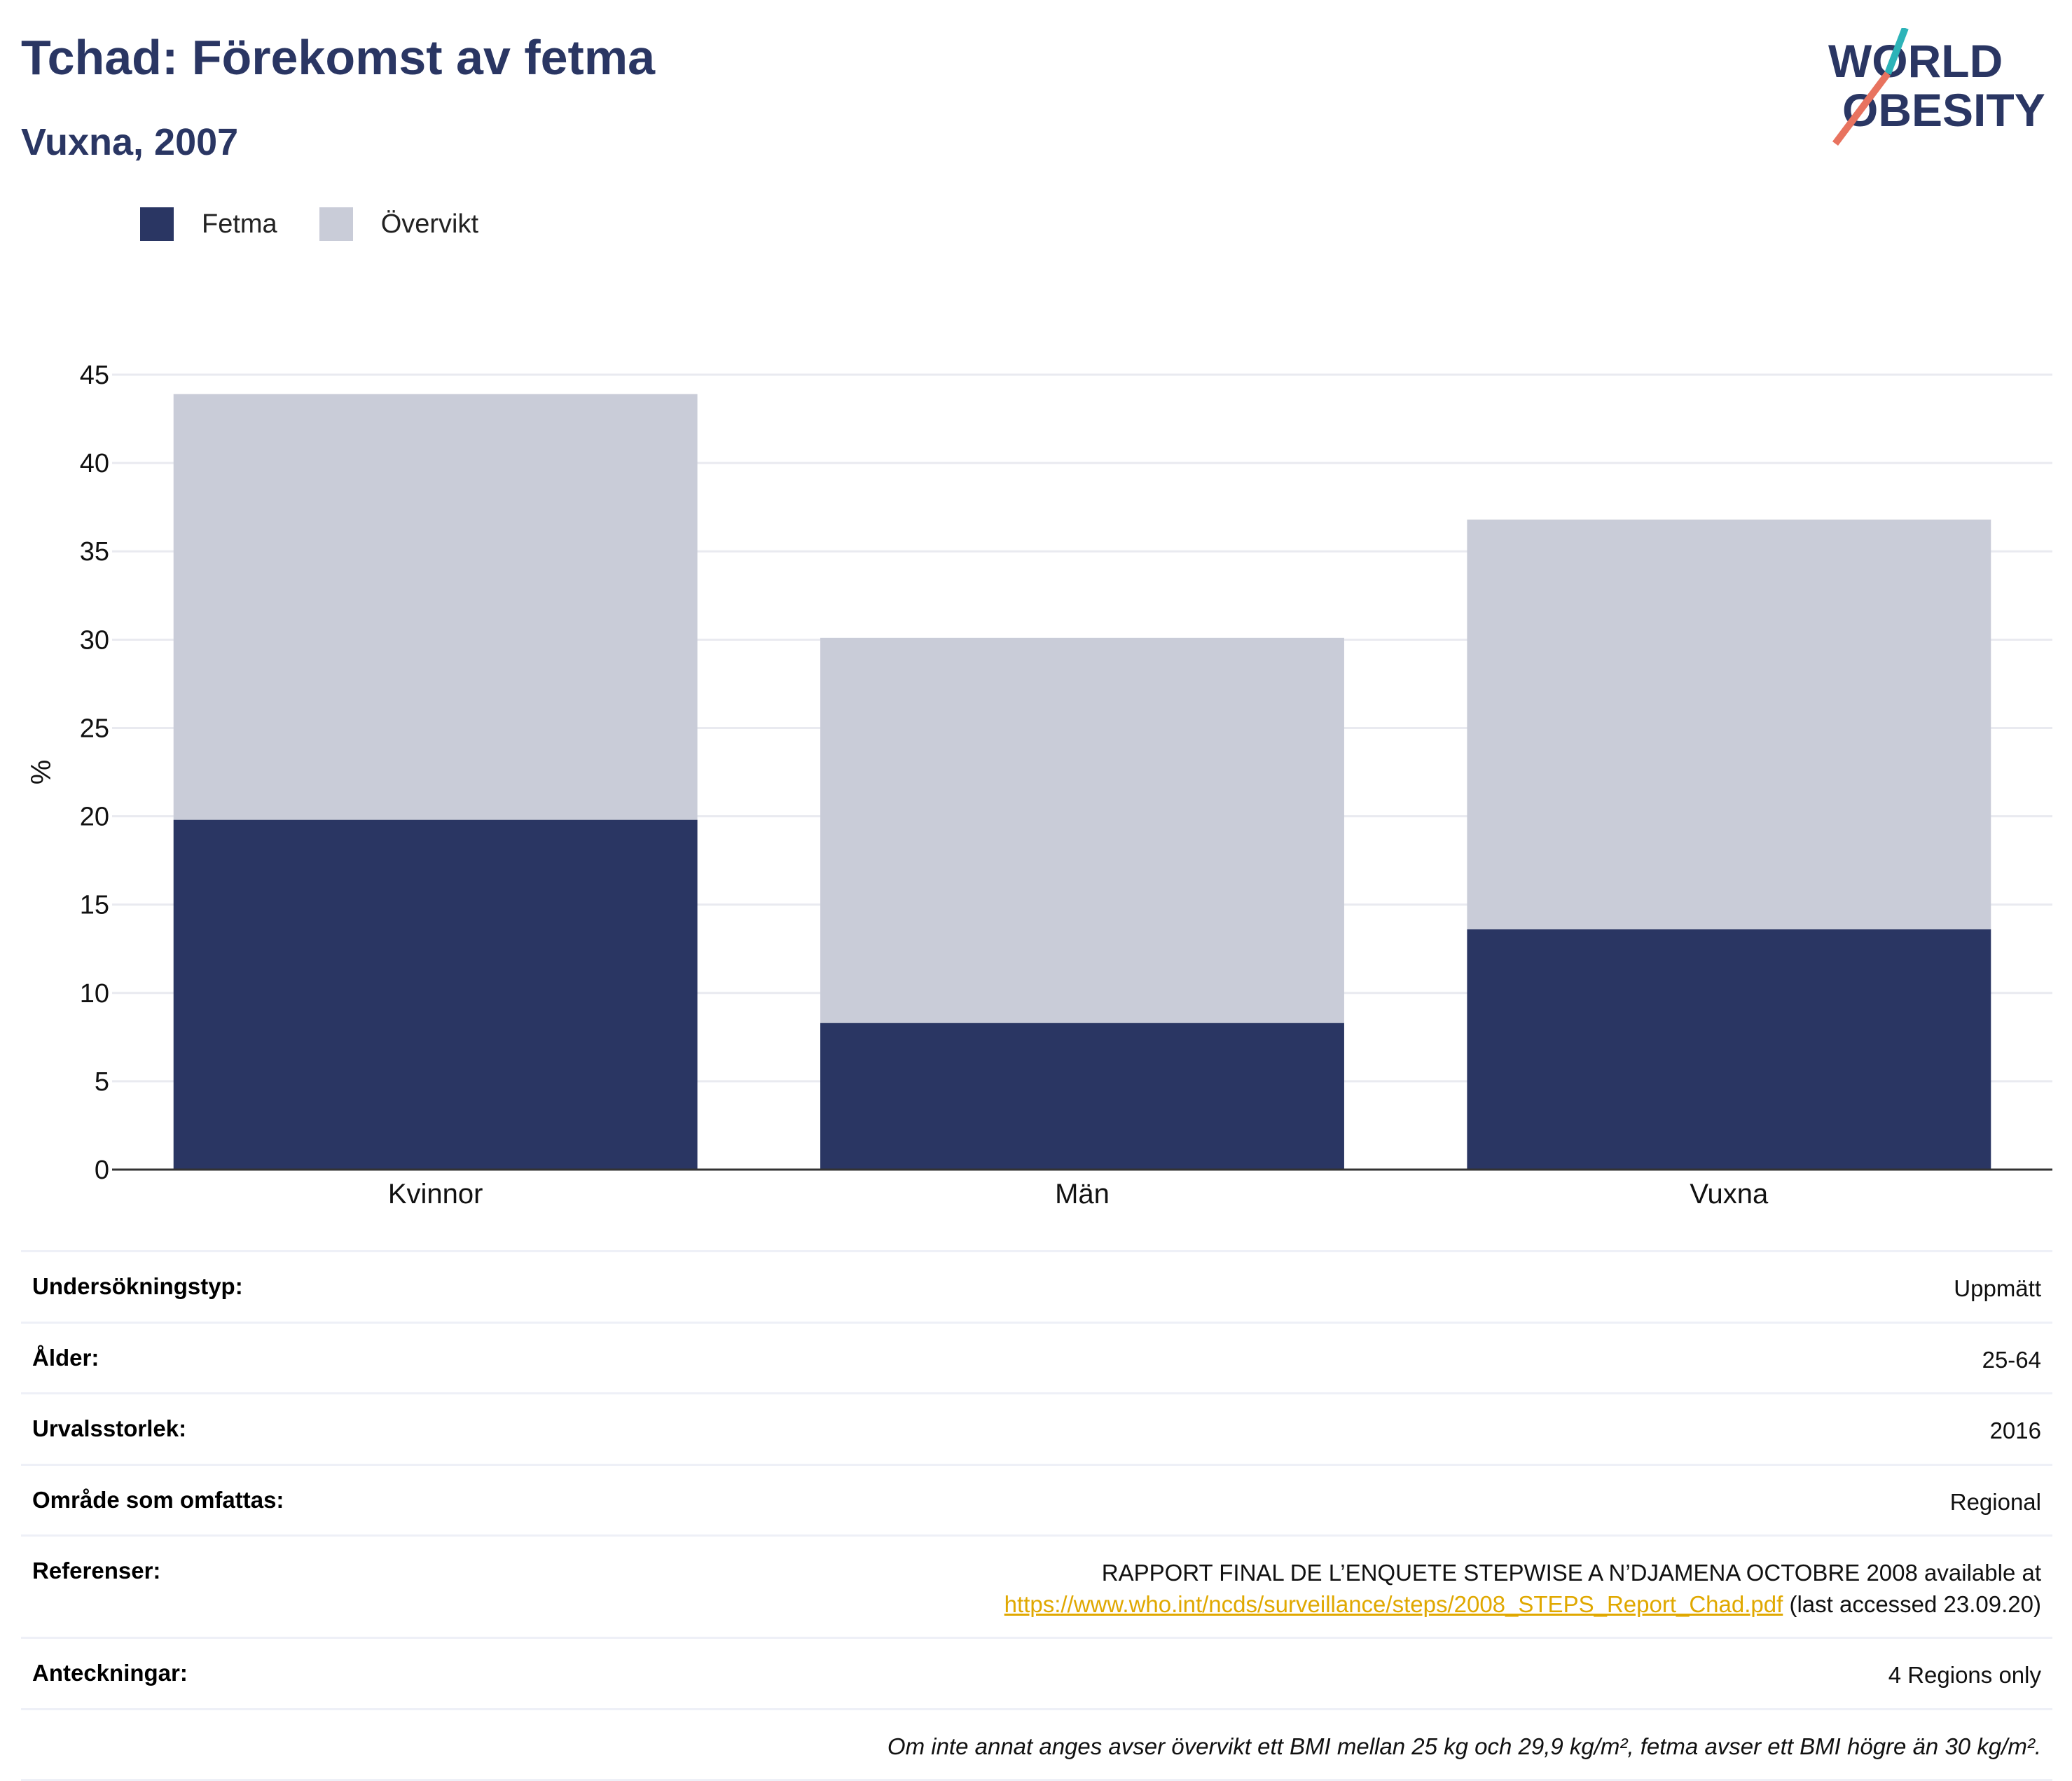 Image resolution: width=2072 pixels, height=1781 pixels. I want to click on bar-vervikt-mn, so click(1082, 830).